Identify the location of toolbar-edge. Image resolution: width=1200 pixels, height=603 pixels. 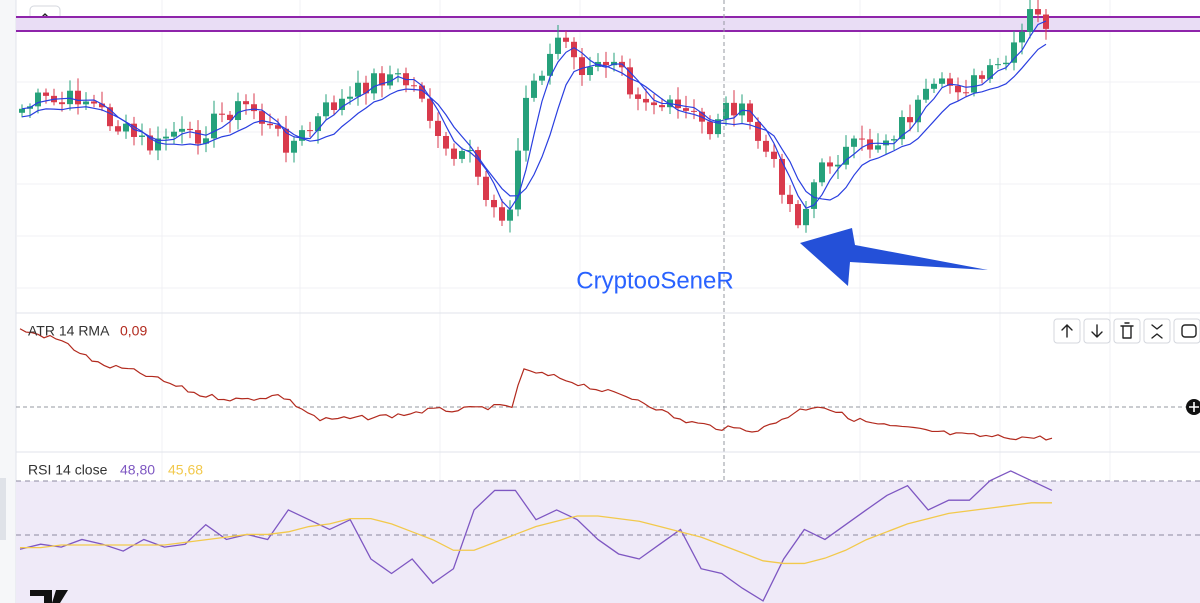
(8, 301).